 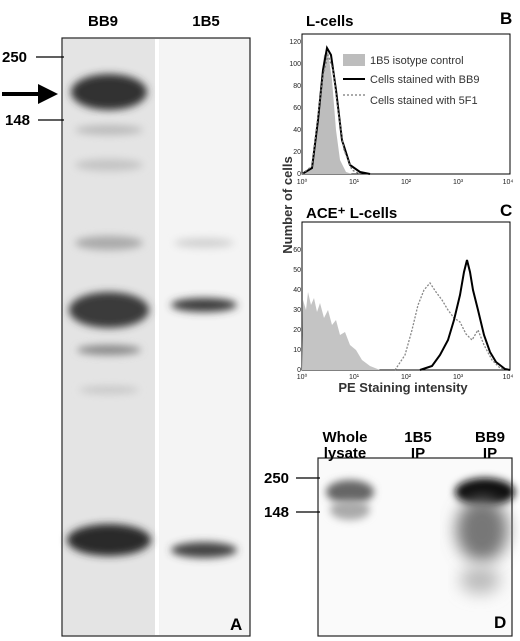 I want to click on panel-title: L-cells, so click(x=330, y=21).